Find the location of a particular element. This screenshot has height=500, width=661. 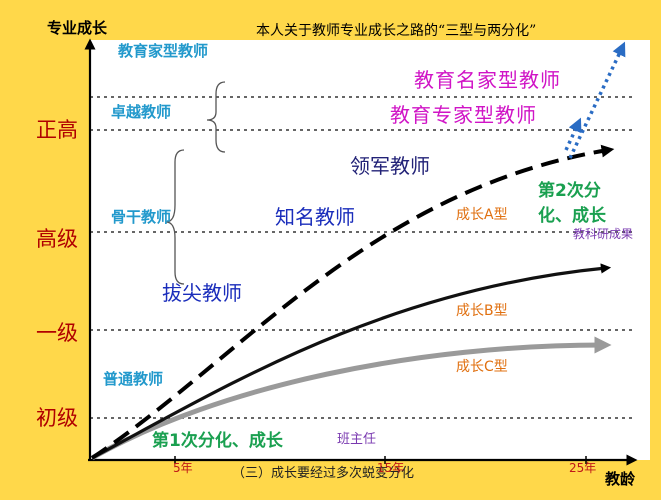

diagram-title: 本人关于教师专业成长之路的“三型与两分化” is located at coordinates (396, 31).